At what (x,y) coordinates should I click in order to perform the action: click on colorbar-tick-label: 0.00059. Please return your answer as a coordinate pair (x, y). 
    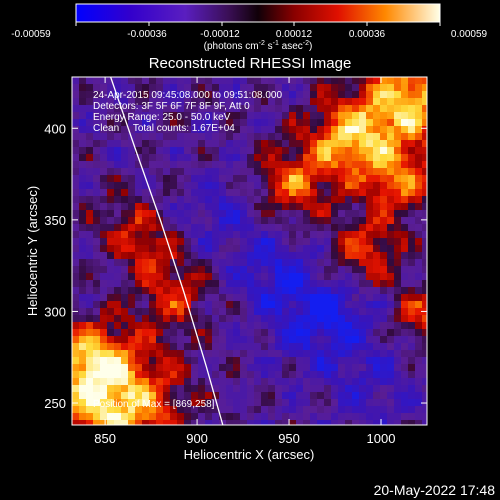
    Looking at the image, I should click on (469, 34).